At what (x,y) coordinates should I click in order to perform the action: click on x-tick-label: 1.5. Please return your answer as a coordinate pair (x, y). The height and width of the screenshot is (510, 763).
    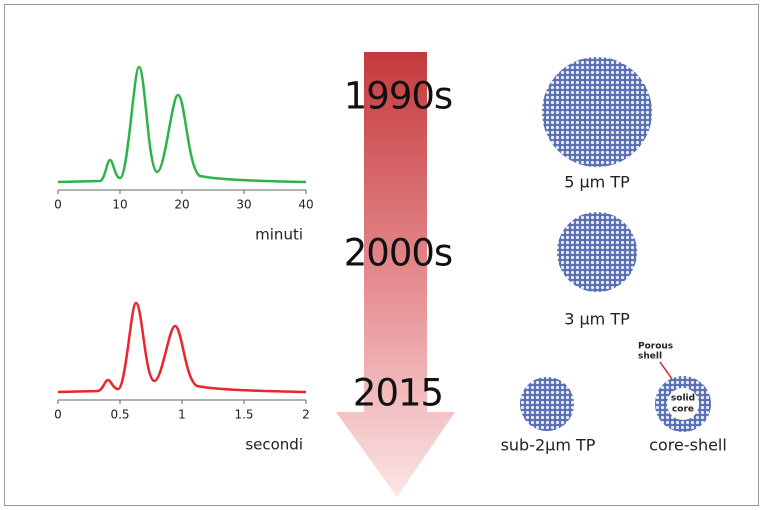
    Looking at the image, I should click on (243, 415).